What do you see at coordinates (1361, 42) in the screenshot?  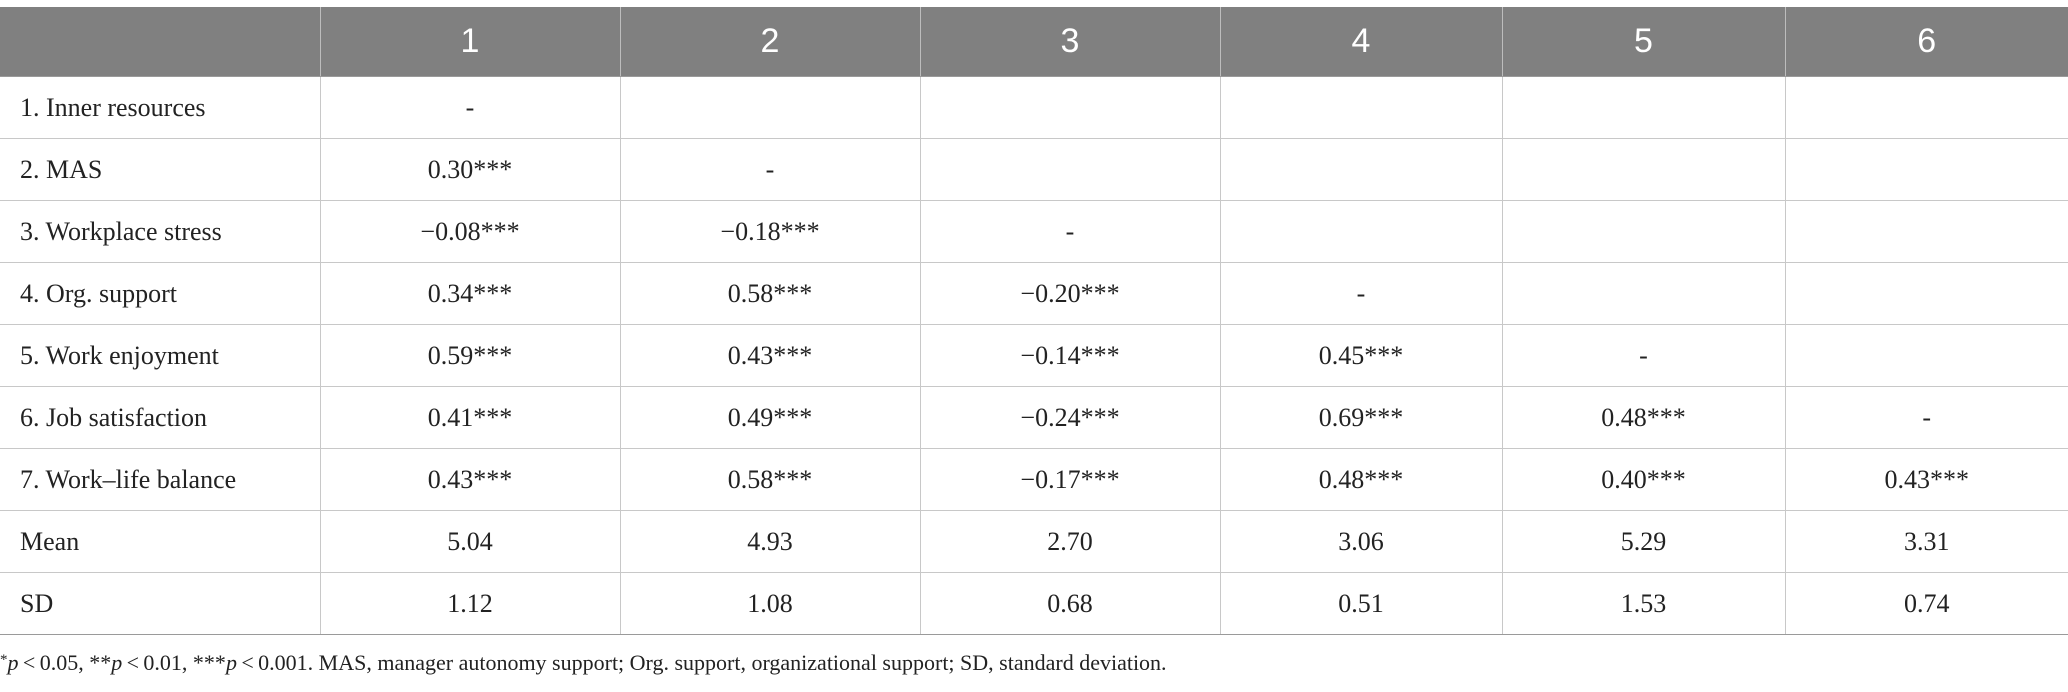 I see `header-cell-col-4: 4` at bounding box center [1361, 42].